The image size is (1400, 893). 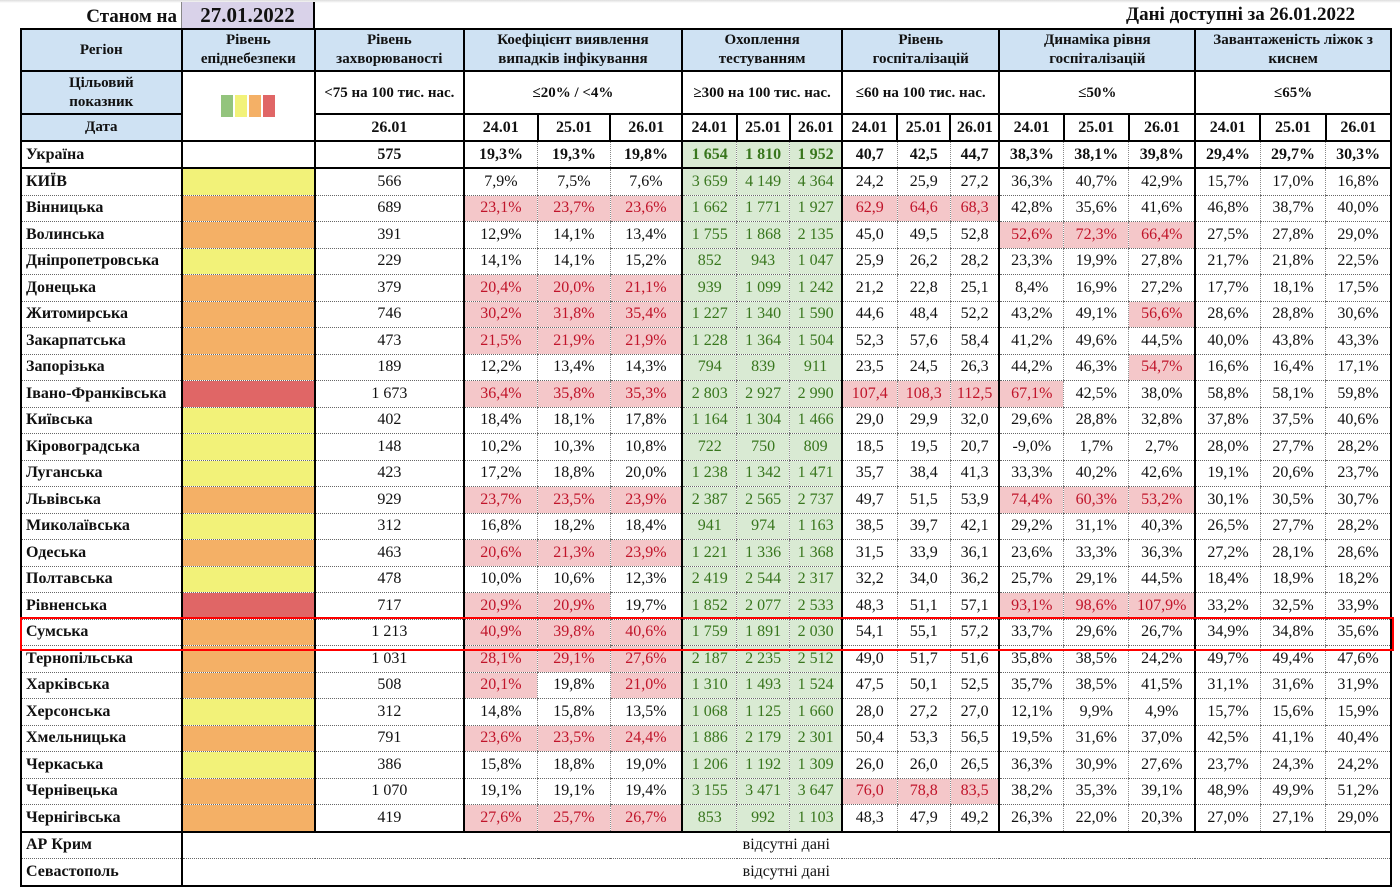 What do you see at coordinates (923, 208) in the screenshot?
I see `hosp-cell: 64,6` at bounding box center [923, 208].